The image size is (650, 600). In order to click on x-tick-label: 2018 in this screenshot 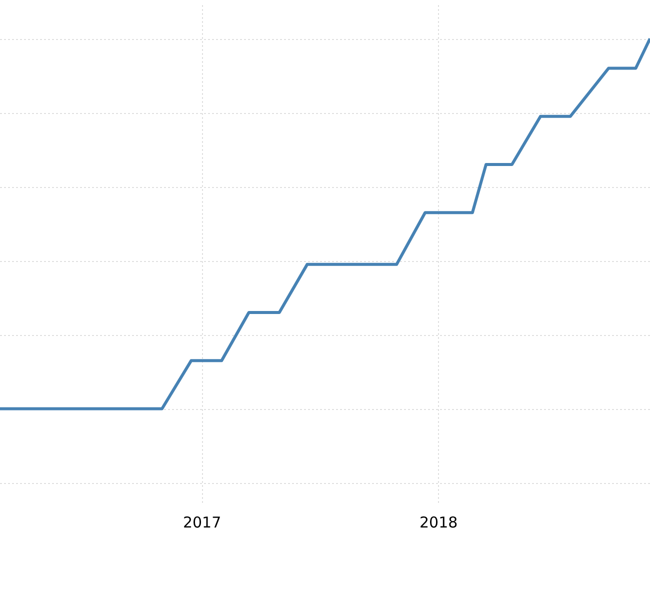, I will do `click(438, 523)`.